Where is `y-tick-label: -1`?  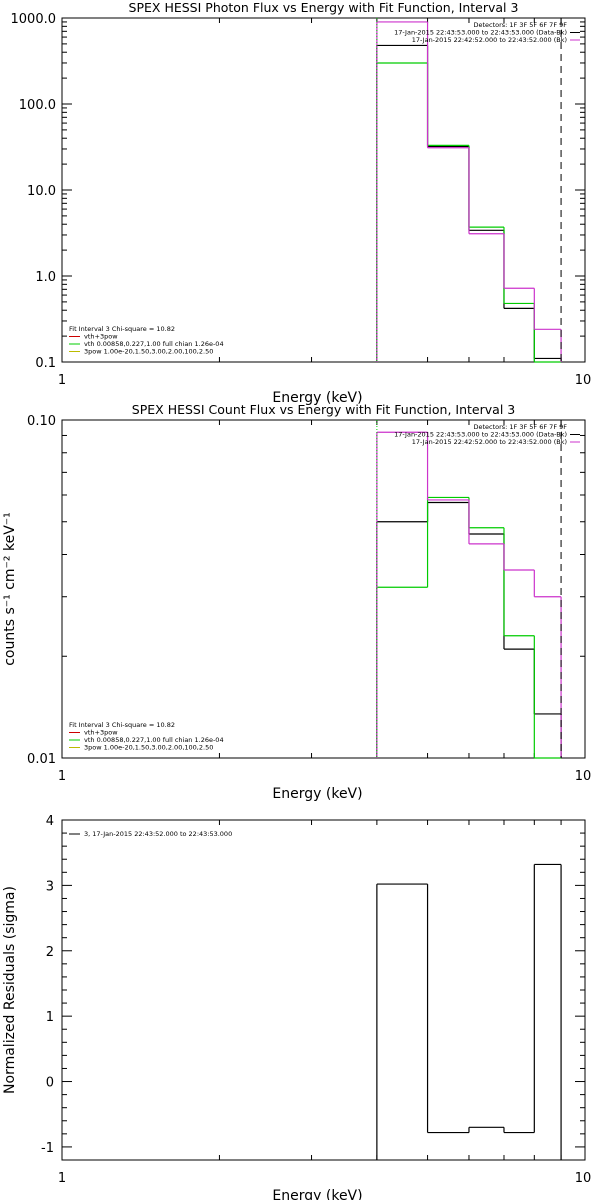
y-tick-label: -1 is located at coordinates (47, 1148).